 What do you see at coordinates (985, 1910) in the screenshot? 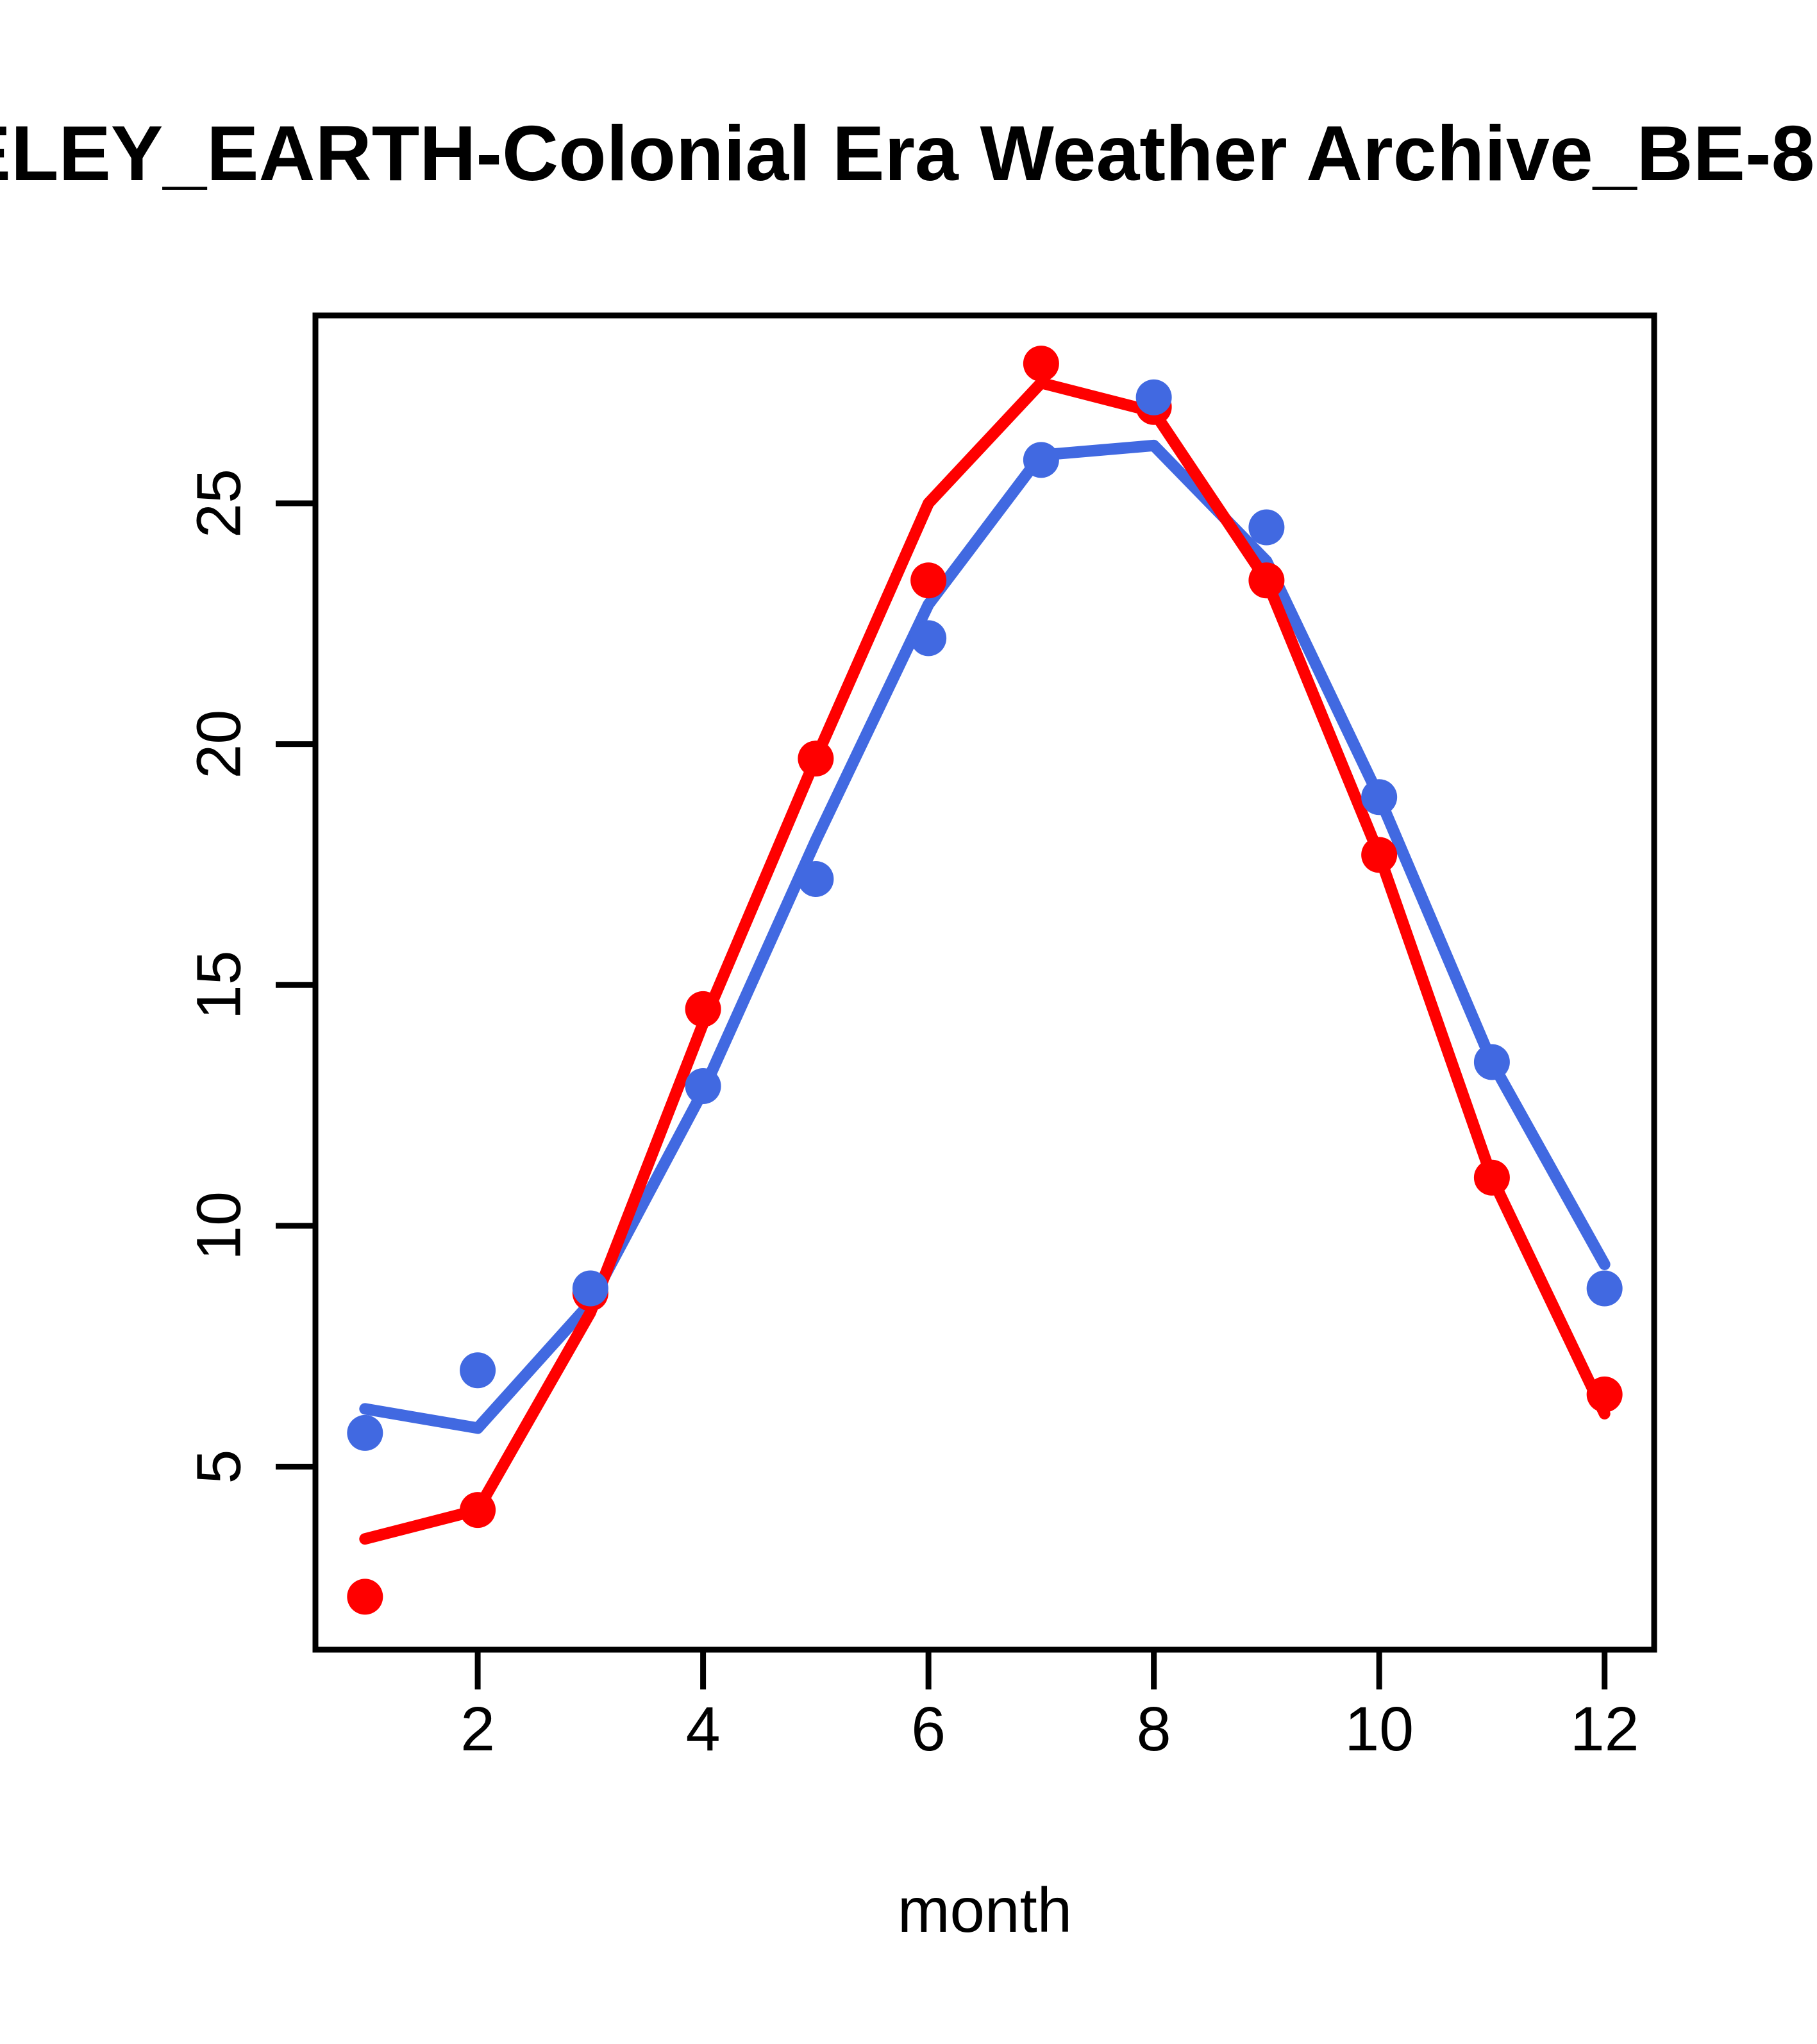
I see `x-axis-label: month` at bounding box center [985, 1910].